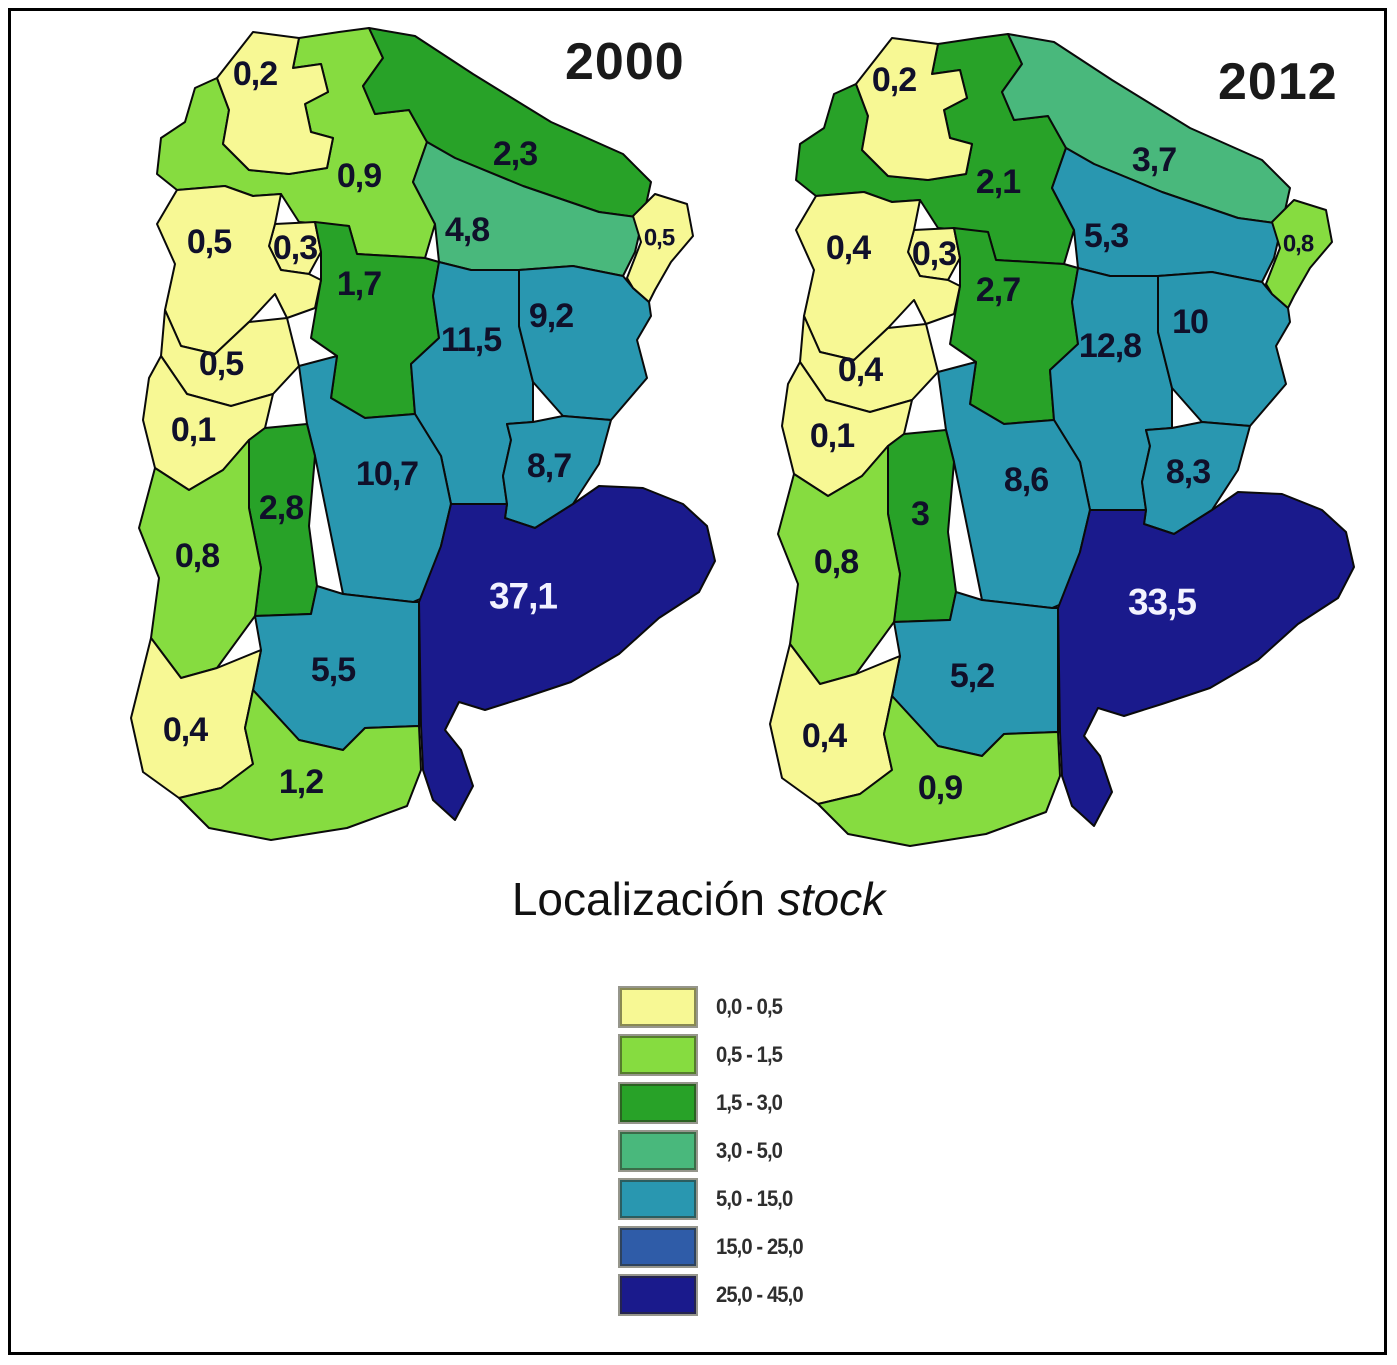  What do you see at coordinates (749, 1150) in the screenshot?
I see `legend-label: 3,0 - 5,0` at bounding box center [749, 1150].